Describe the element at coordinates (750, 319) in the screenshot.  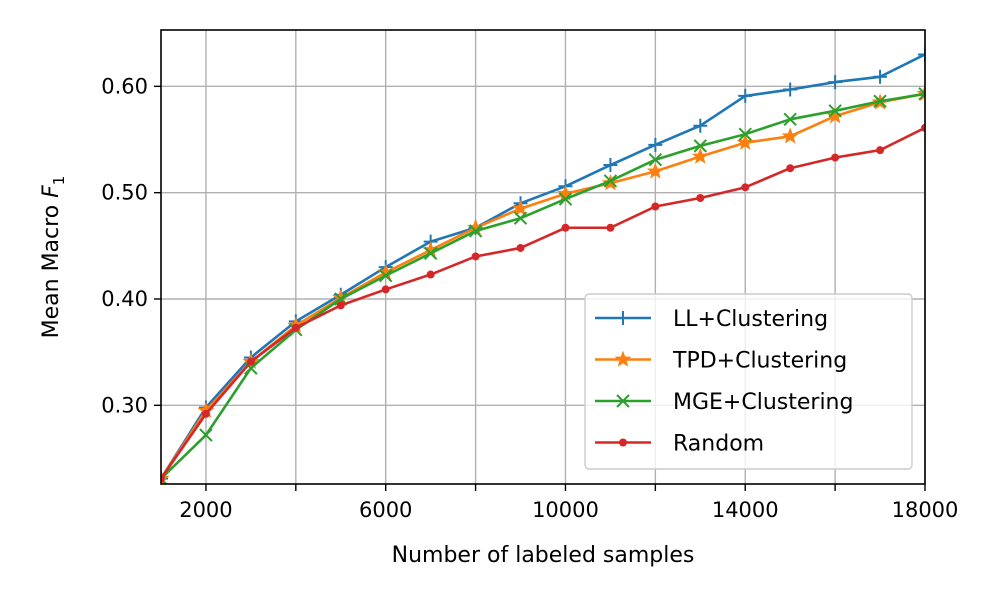
I see `legend-label: LL+Clustering` at that location.